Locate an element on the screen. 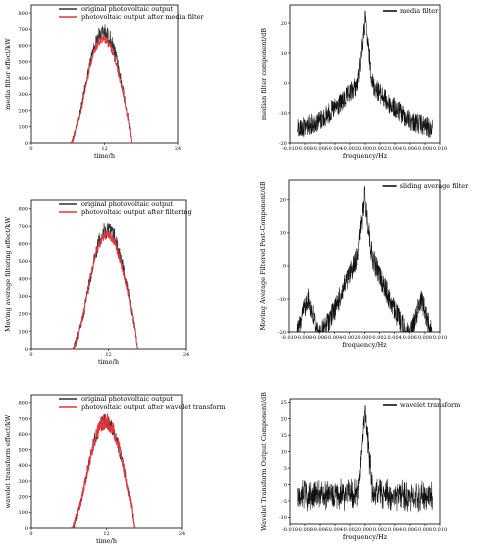 This screenshot has width=484, height=550. chart6-series-spectrum is located at coordinates (365, 459).